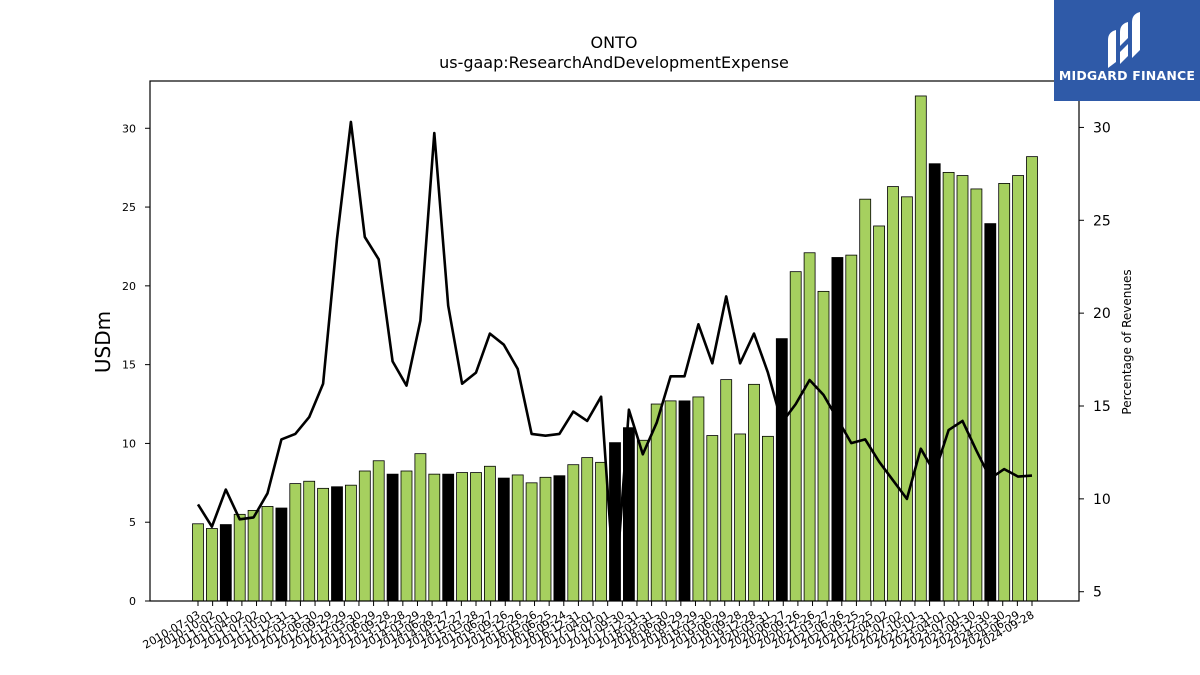 The width and height of the screenshot is (1200, 675). What do you see at coordinates (129, 286) in the screenshot?
I see `y-tick-label: 20` at bounding box center [129, 286].